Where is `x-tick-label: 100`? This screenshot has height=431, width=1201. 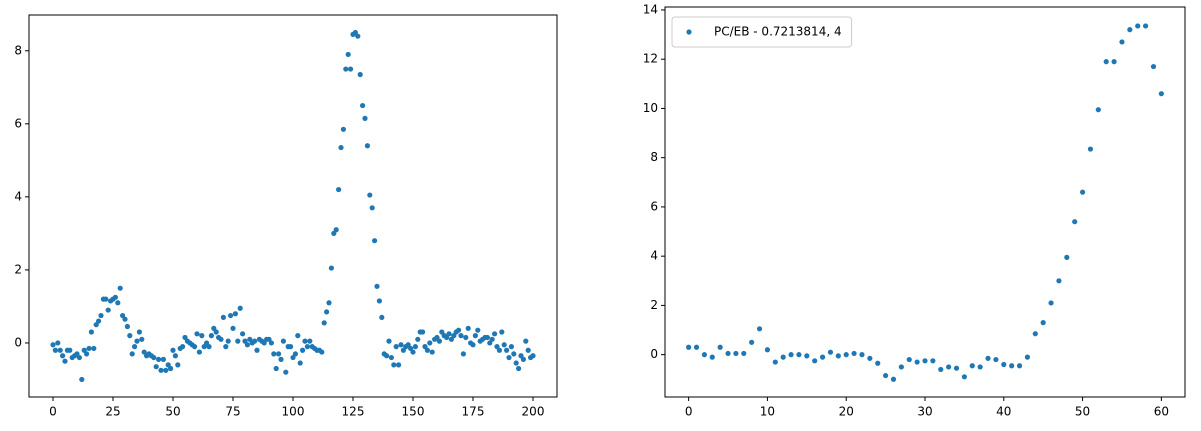
x-tick-label: 100 is located at coordinates (293, 412).